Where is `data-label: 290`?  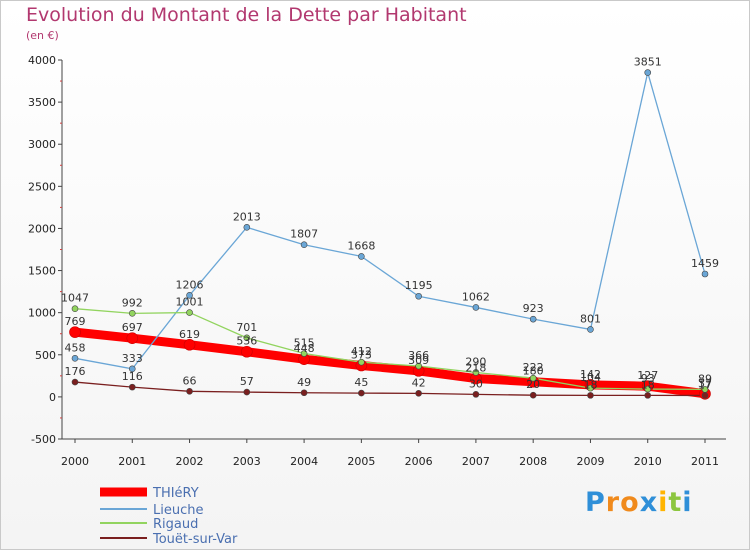
data-label: 290 is located at coordinates (475, 361).